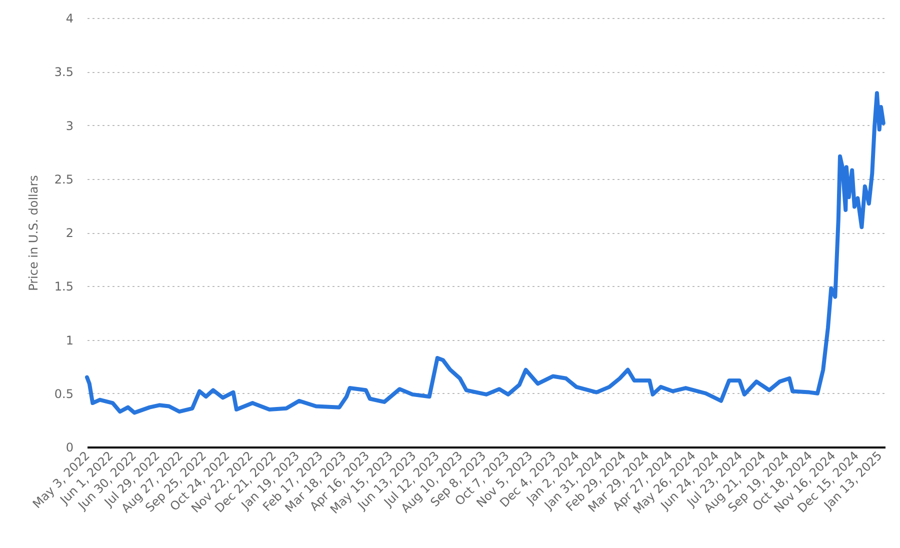  I want to click on y-tick-label: 2.5, so click(64, 179).